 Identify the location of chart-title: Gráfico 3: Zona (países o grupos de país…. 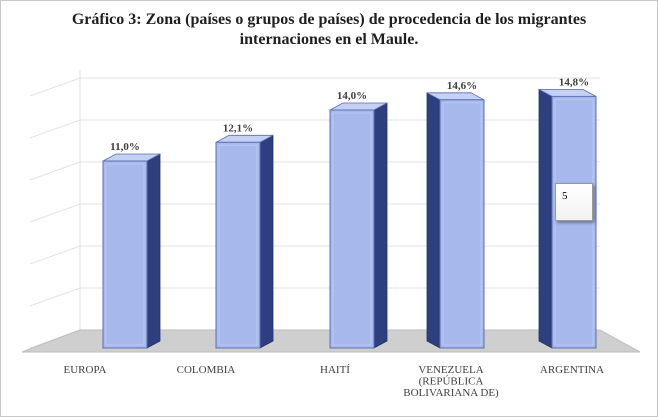
(329, 30).